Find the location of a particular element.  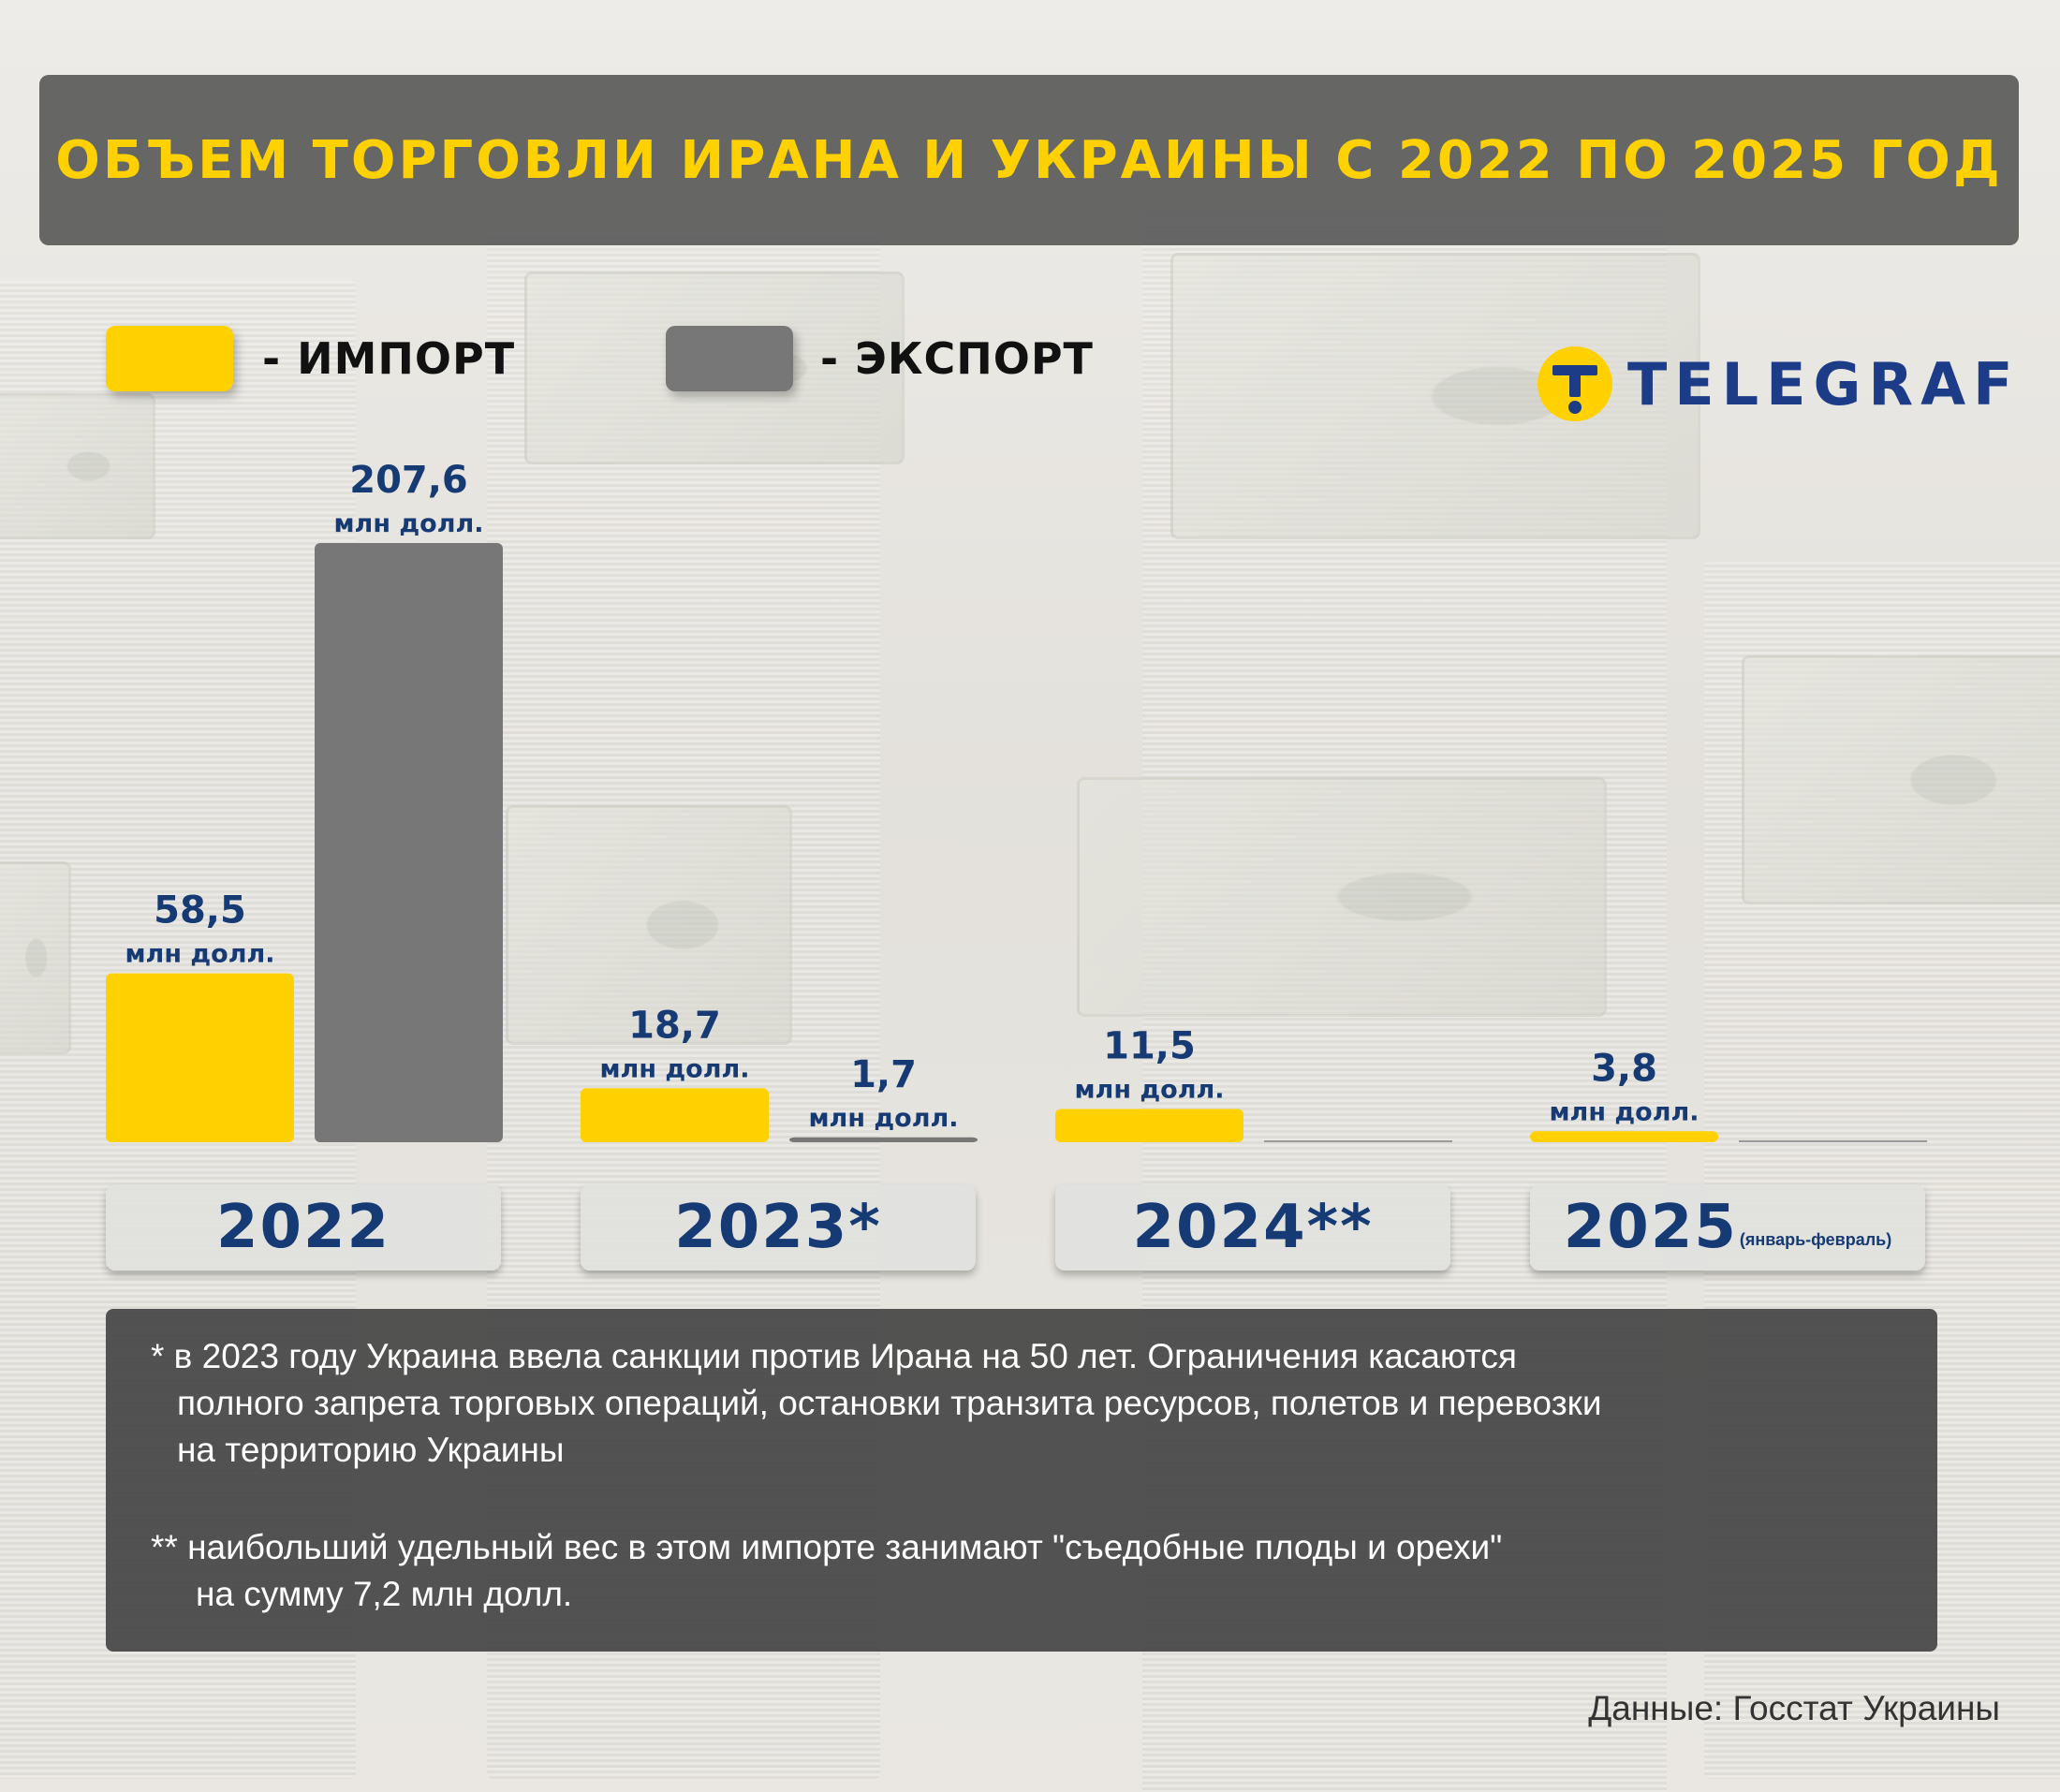

value-label: 58,5 is located at coordinates (200, 911).